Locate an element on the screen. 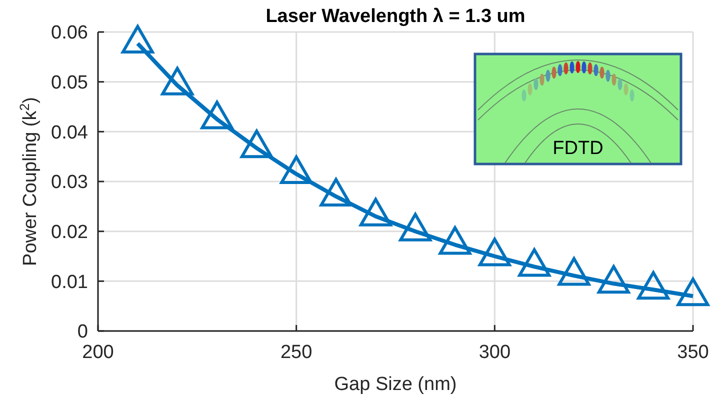 This screenshot has height=402, width=716. y-tick-label: 0.02 is located at coordinates (69, 232).